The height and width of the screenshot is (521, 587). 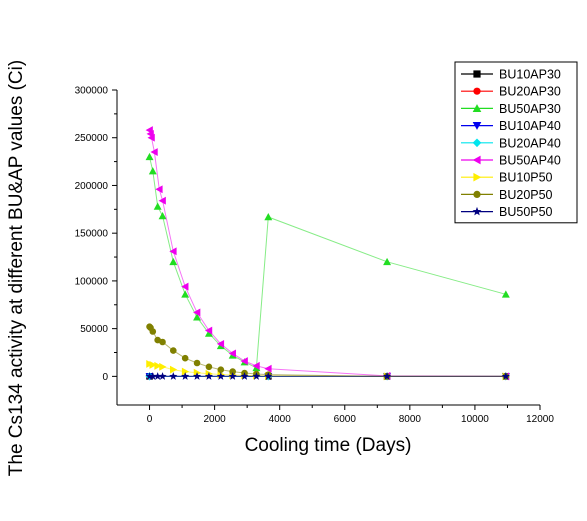 What do you see at coordinates (477, 126) in the screenshot?
I see `legend-marker-bu10ap40` at bounding box center [477, 126].